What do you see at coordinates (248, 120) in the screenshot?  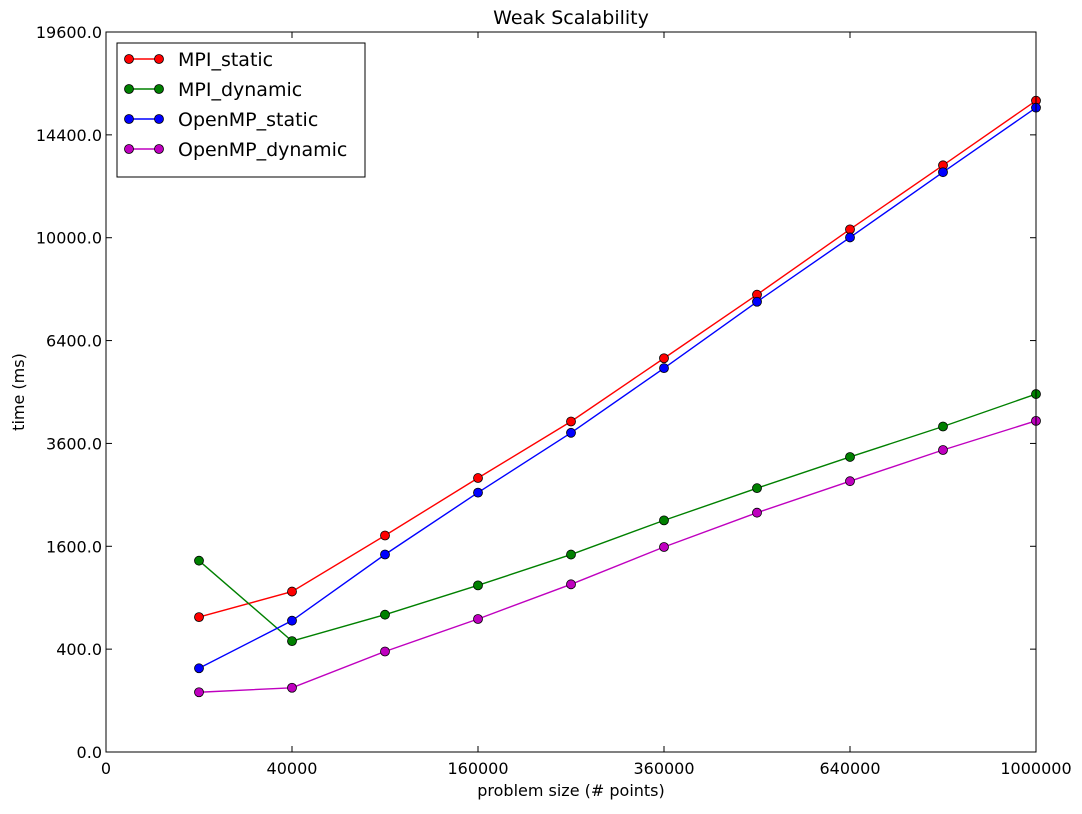 I see `legend-label: OpenMP_static` at bounding box center [248, 120].